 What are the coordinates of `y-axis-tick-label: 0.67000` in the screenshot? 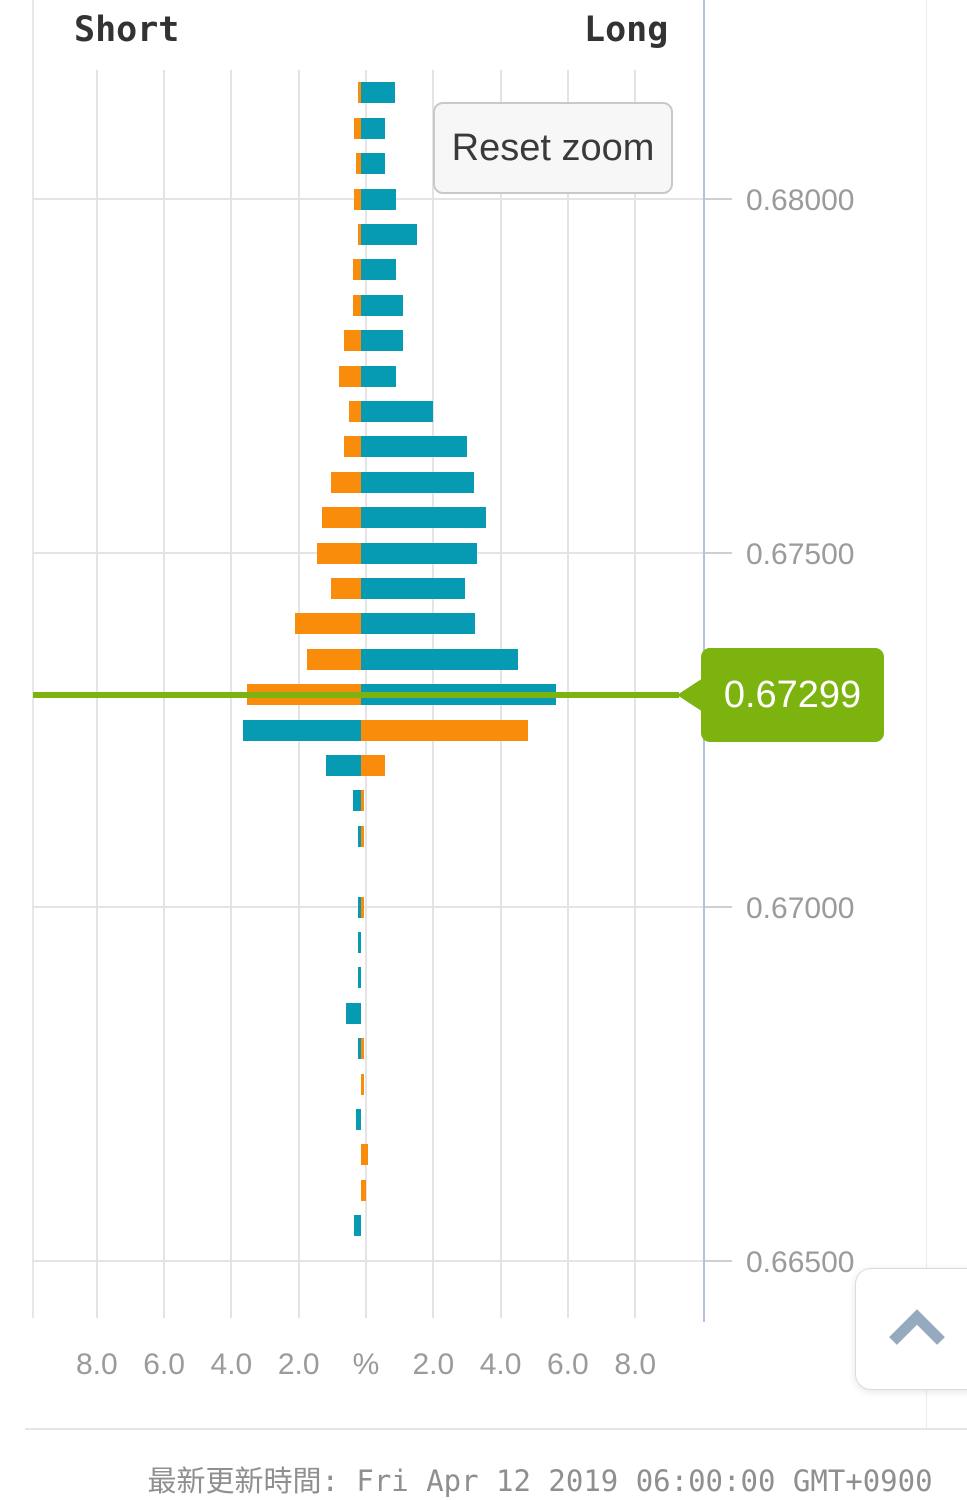 It's located at (800, 908).